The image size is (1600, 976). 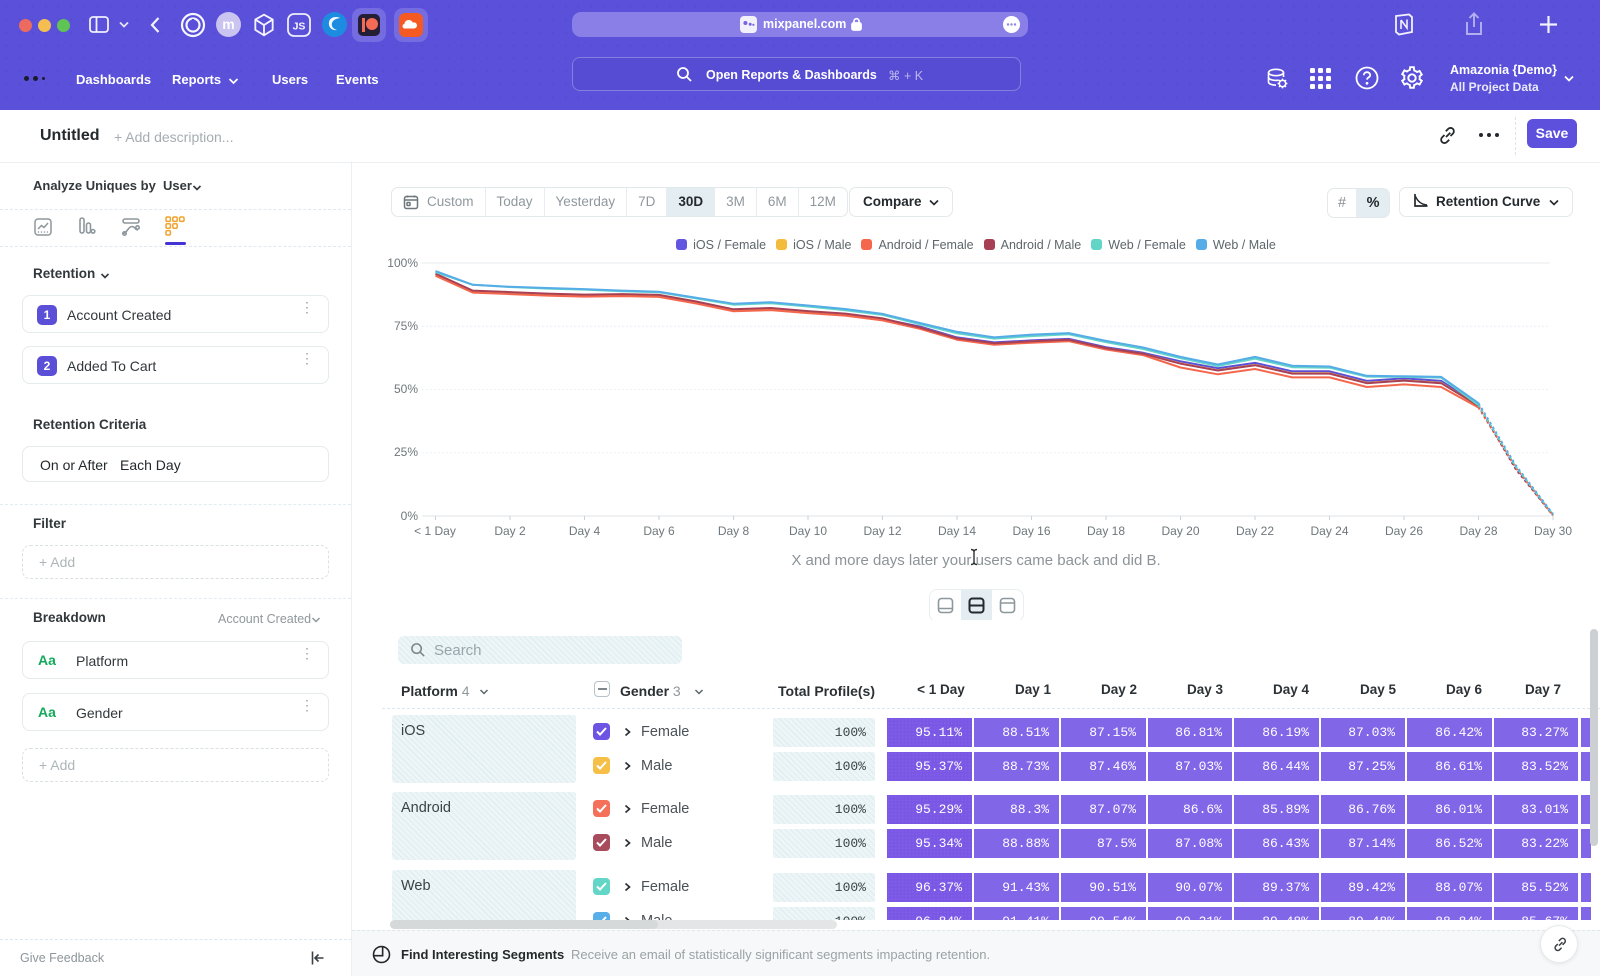 I want to click on svg-text: Day 20, so click(x=1180, y=531).